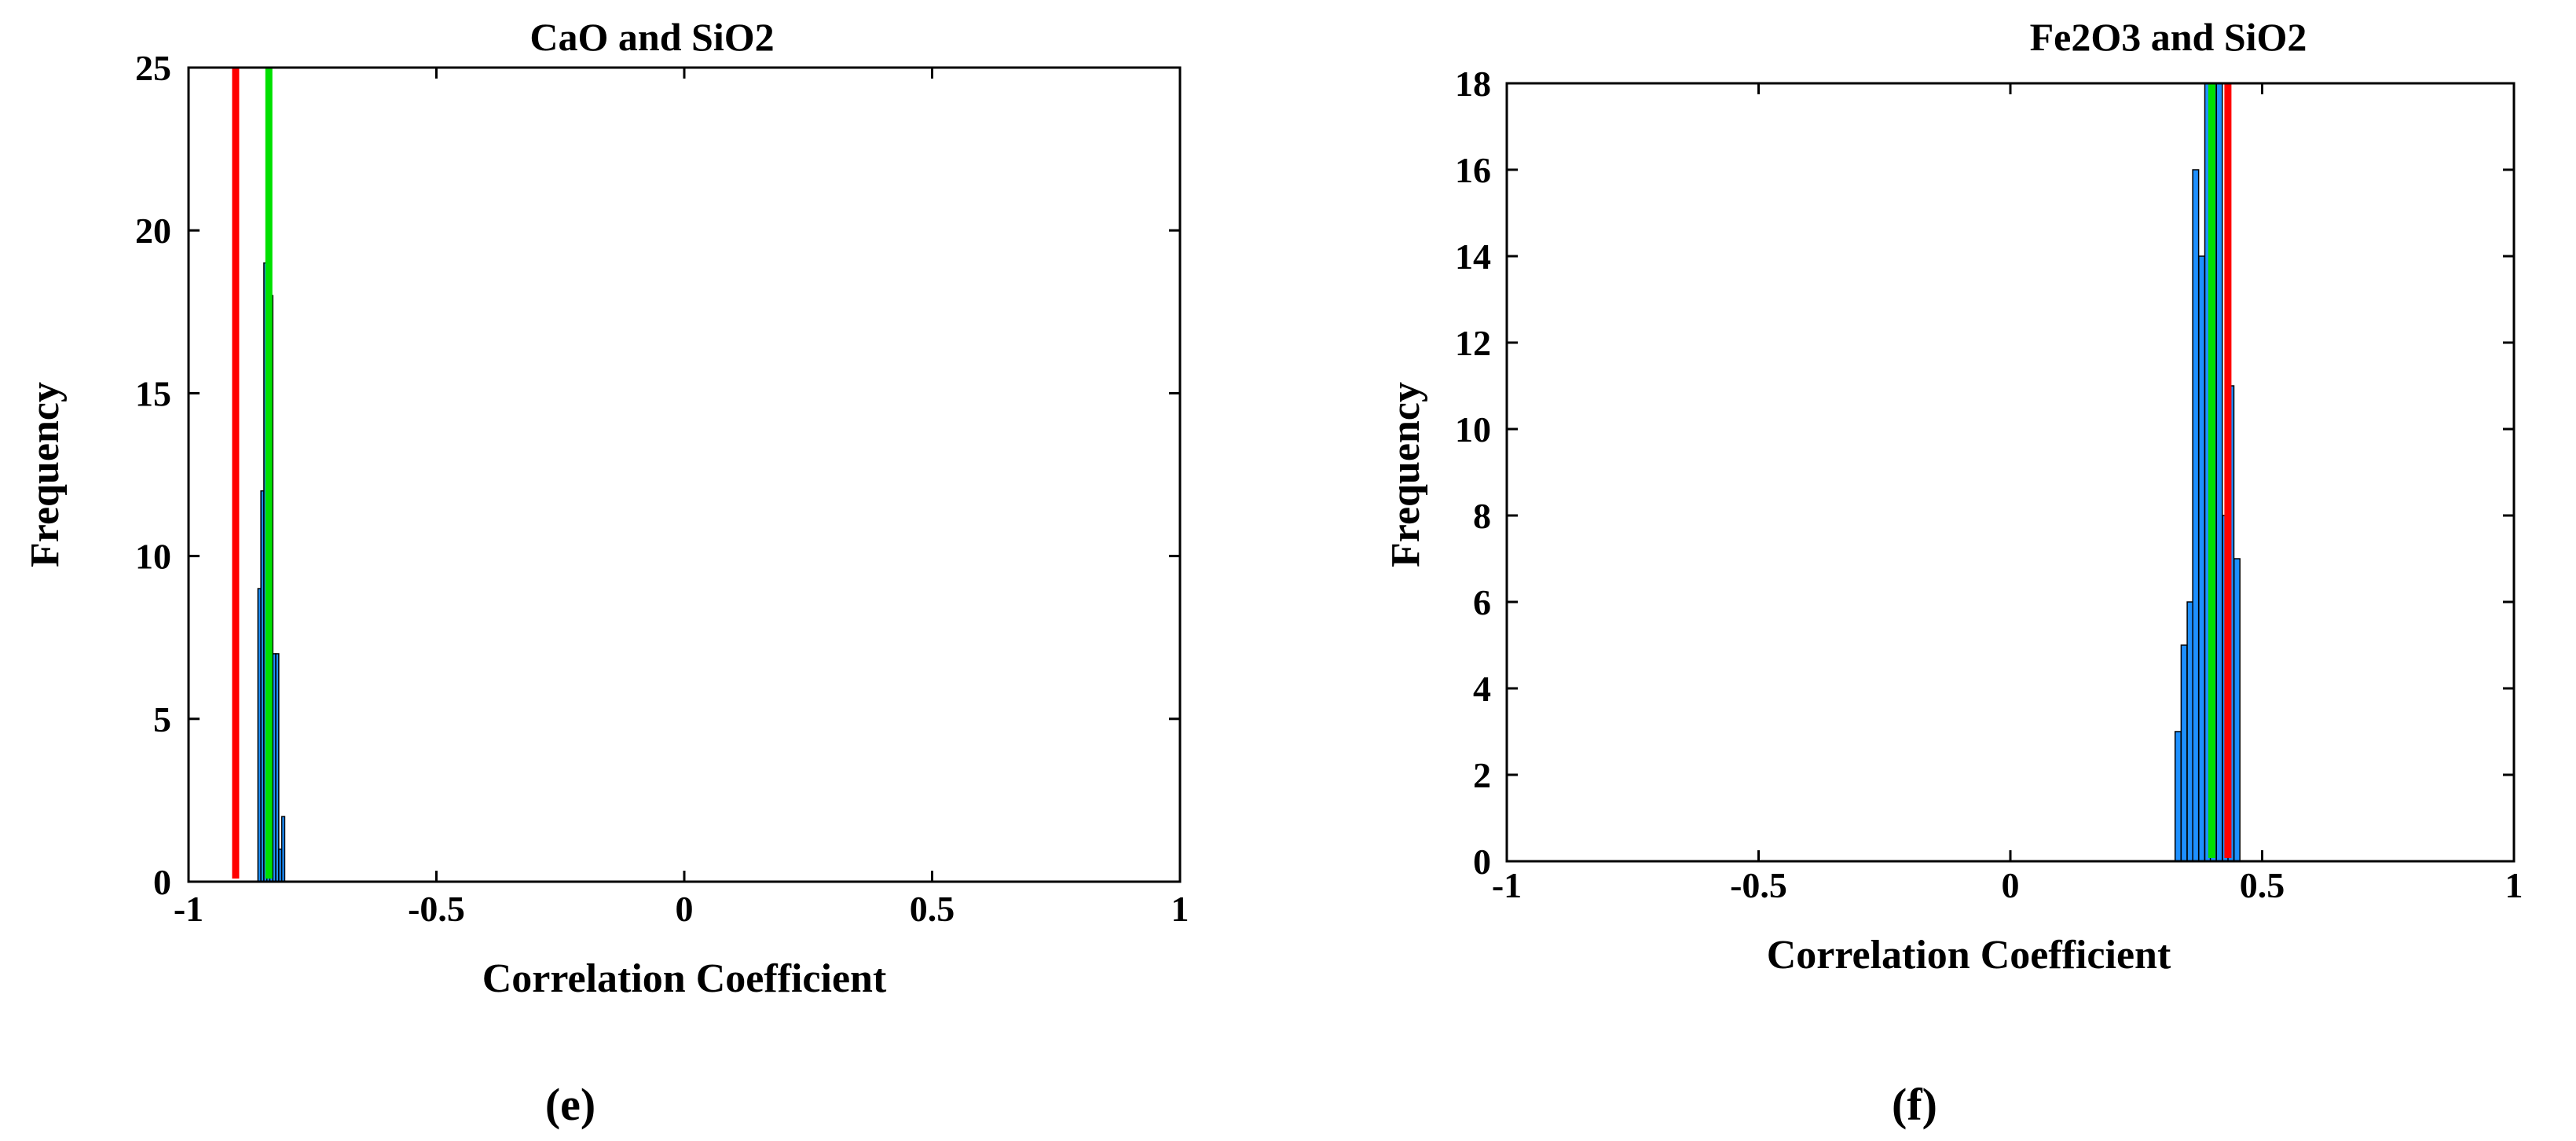 This screenshot has width=2576, height=1141. Describe the element at coordinates (2168, 37) in the screenshot. I see `chart-title: Fe2O3 and SiO2` at that location.